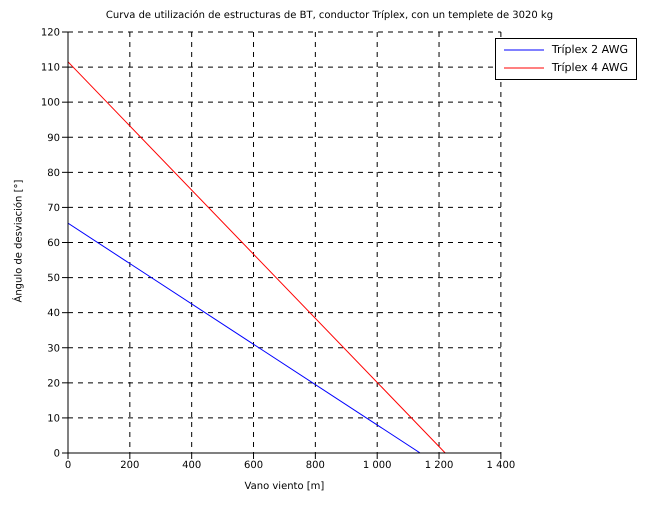 This screenshot has width=659, height=521. What do you see at coordinates (315, 466) in the screenshot?
I see `x-tick-label: 800` at bounding box center [315, 466].